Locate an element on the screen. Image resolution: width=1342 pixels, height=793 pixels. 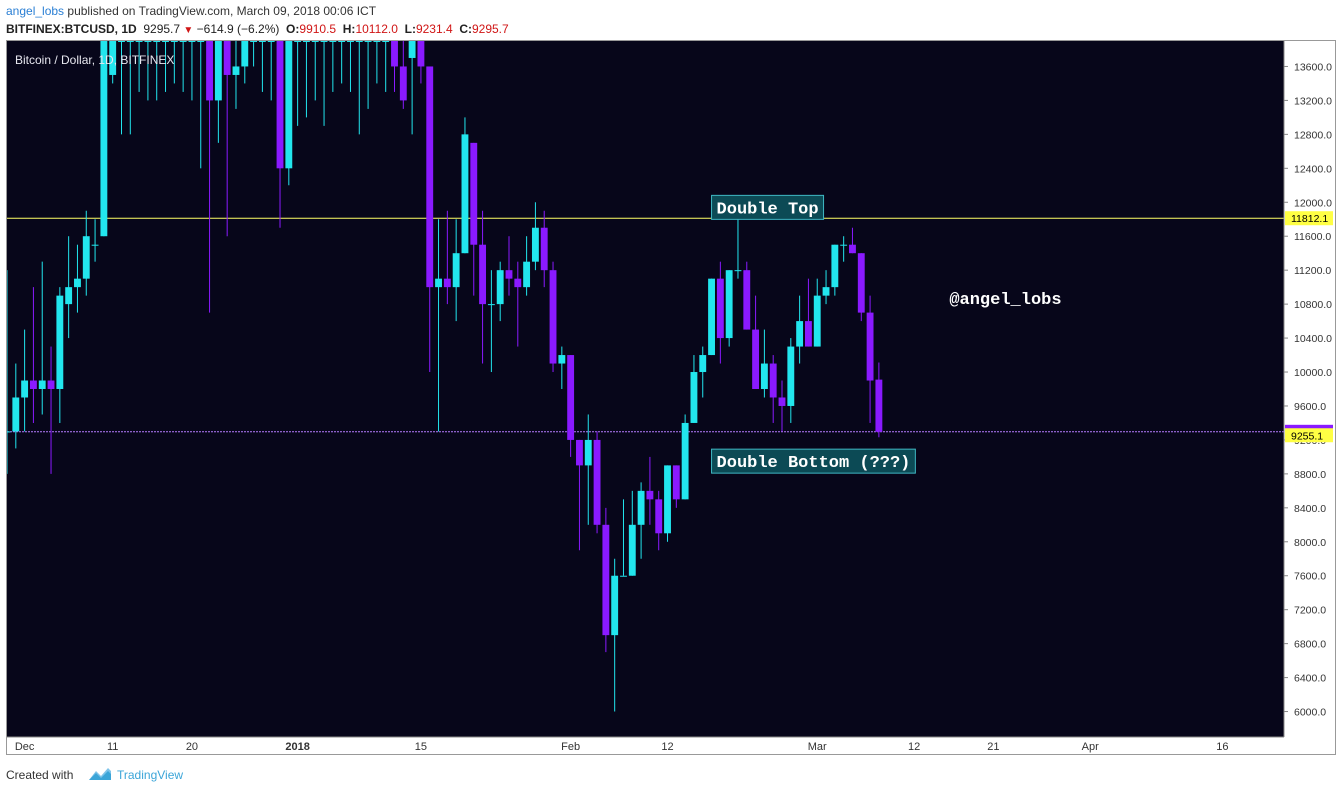
price-tag-label: 9255.1 is located at coordinates (1307, 436).